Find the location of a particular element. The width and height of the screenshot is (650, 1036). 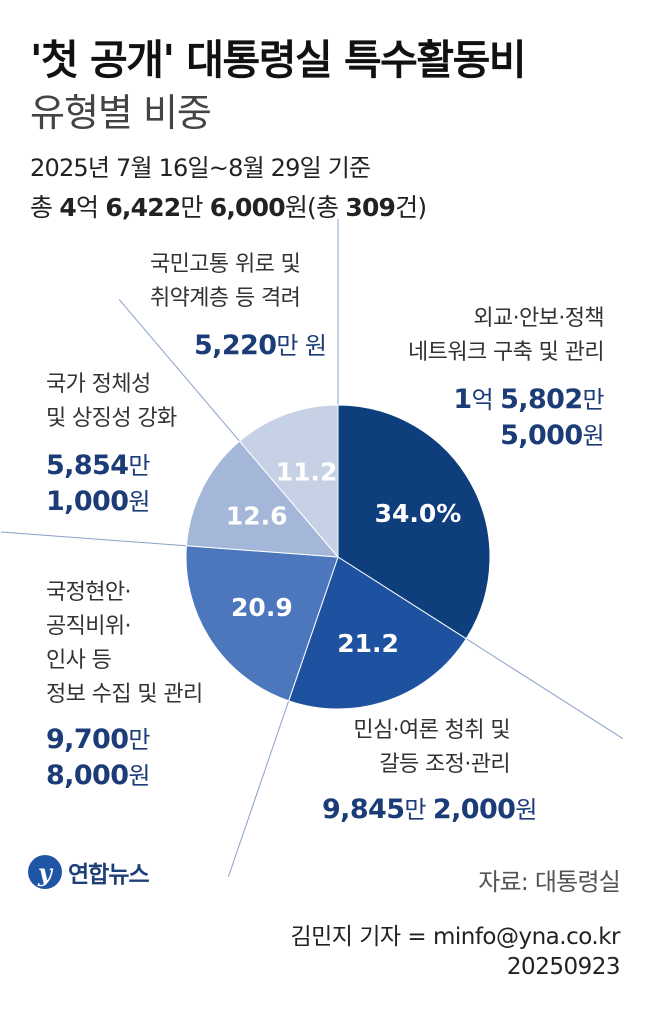

slice-label-diplomacy: 외교·안보·정책 네트워크 구축 및 관리 1억 5,802만 5,000원 is located at coordinates (506, 378).